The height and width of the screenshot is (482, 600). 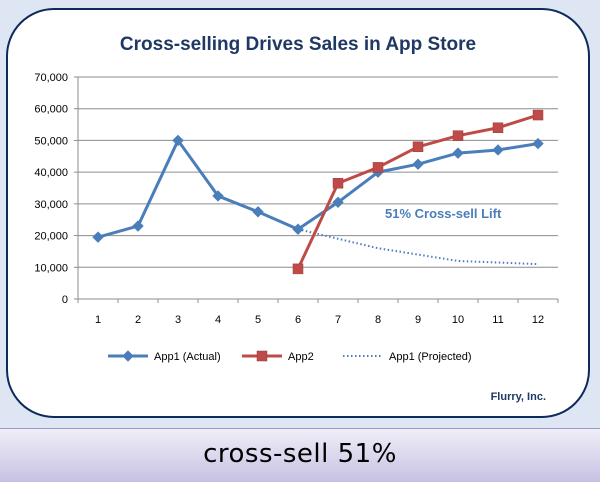 What do you see at coordinates (51, 237) in the screenshot?
I see `y-tick-label: 20,000` at bounding box center [51, 237].